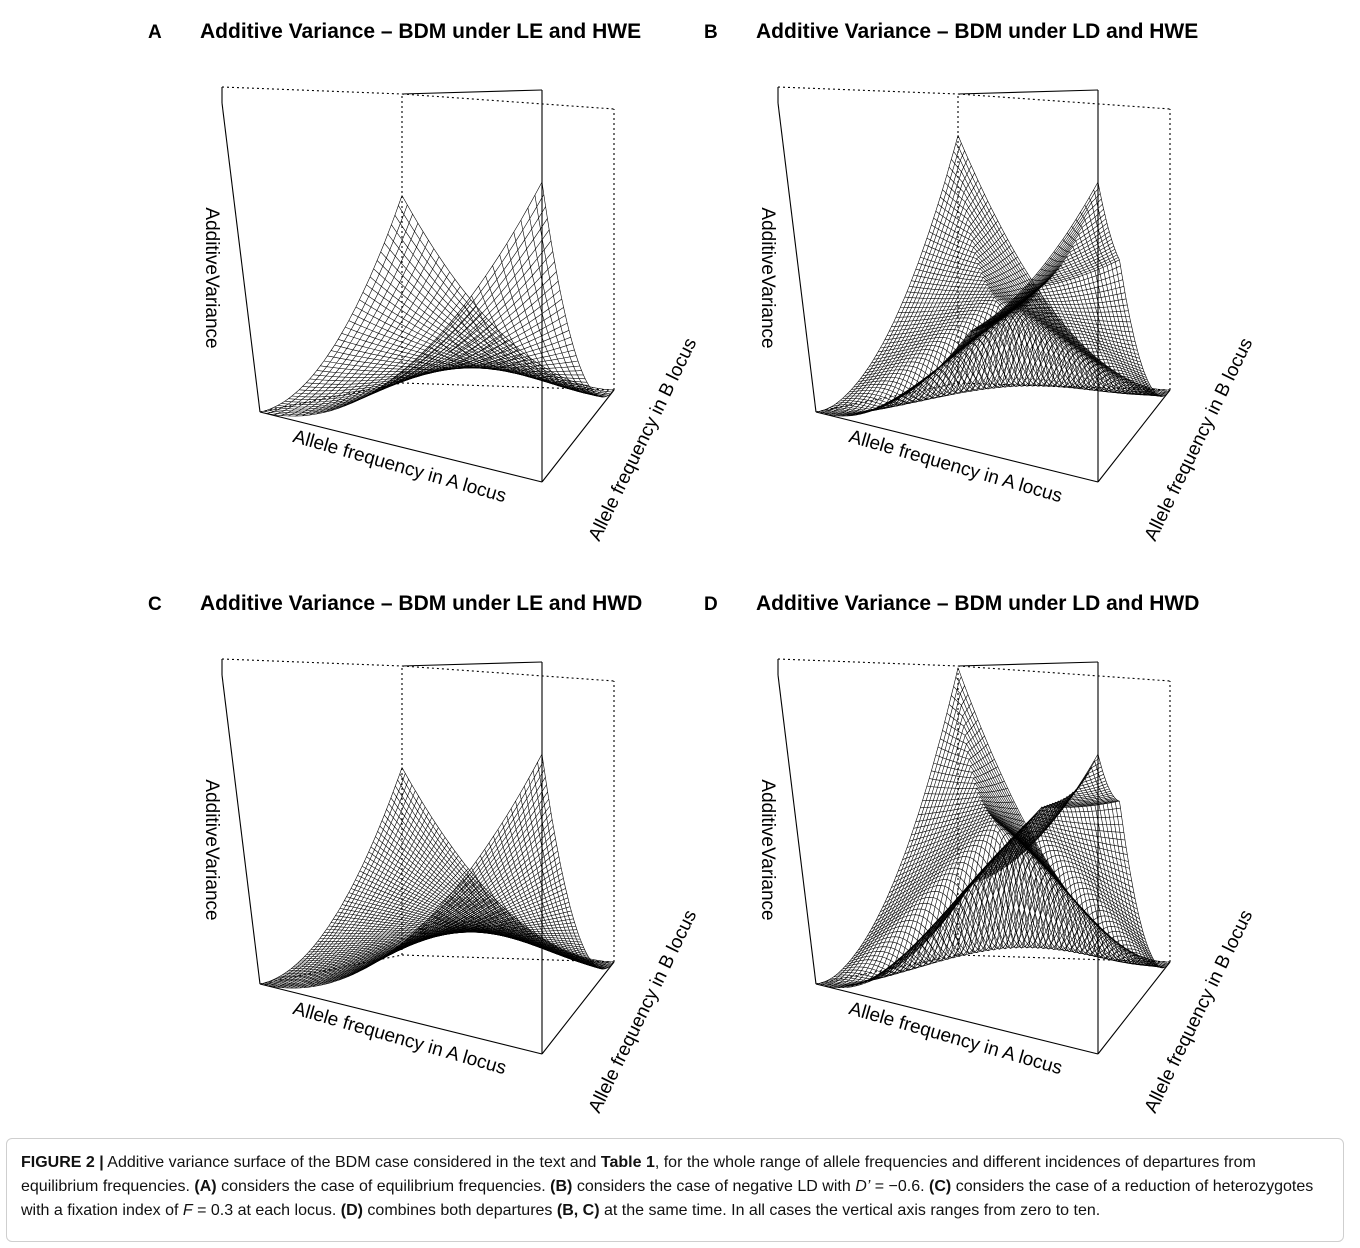 Image resolution: width=1360 pixels, height=1248 pixels. What do you see at coordinates (421, 31) in the screenshot?
I see `panel-title: Additive Variance – BDM under LE and HWE` at bounding box center [421, 31].